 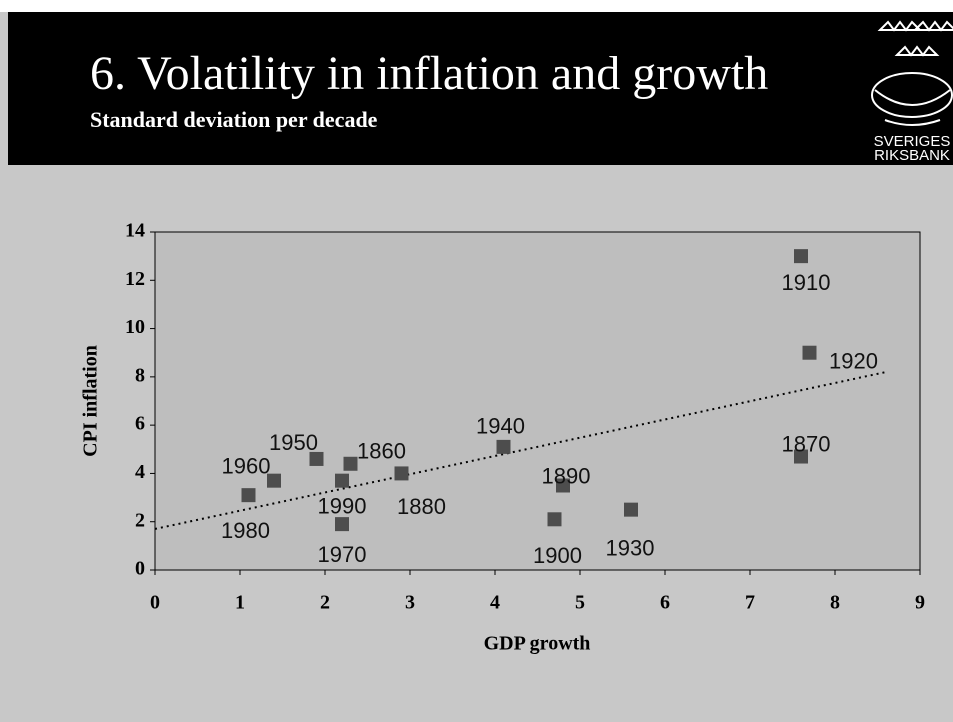 What do you see at coordinates (135, 279) in the screenshot?
I see `y-tick-label: 12` at bounding box center [135, 279].